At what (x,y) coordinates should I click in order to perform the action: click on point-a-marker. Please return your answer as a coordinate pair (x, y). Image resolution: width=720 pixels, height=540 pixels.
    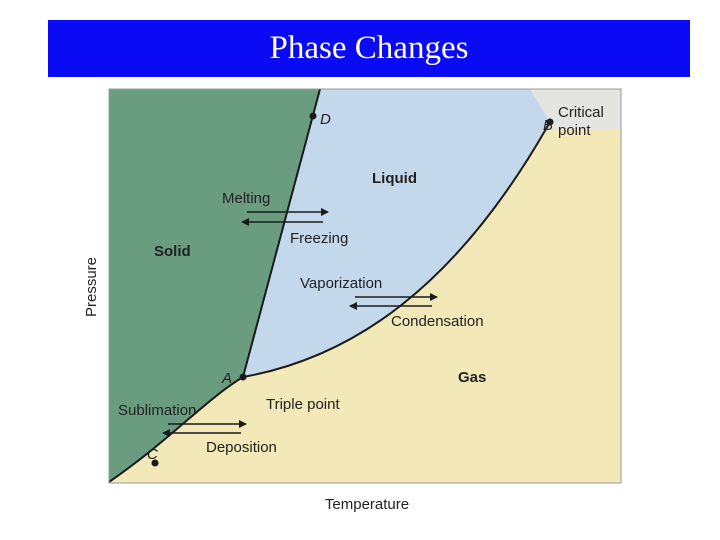
    Looking at the image, I should click on (243, 377).